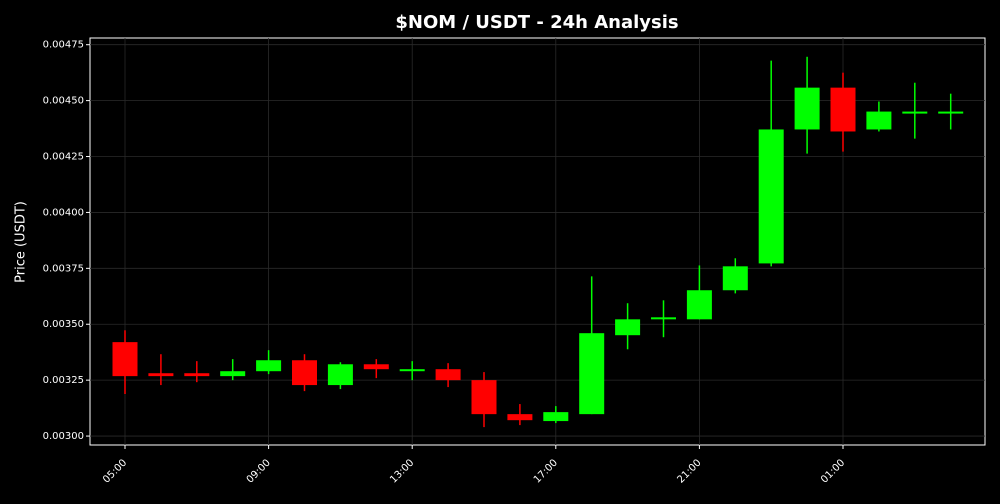 This screenshot has height=504, width=1000. I want to click on y-tick-label: 0.00400, so click(63, 212).